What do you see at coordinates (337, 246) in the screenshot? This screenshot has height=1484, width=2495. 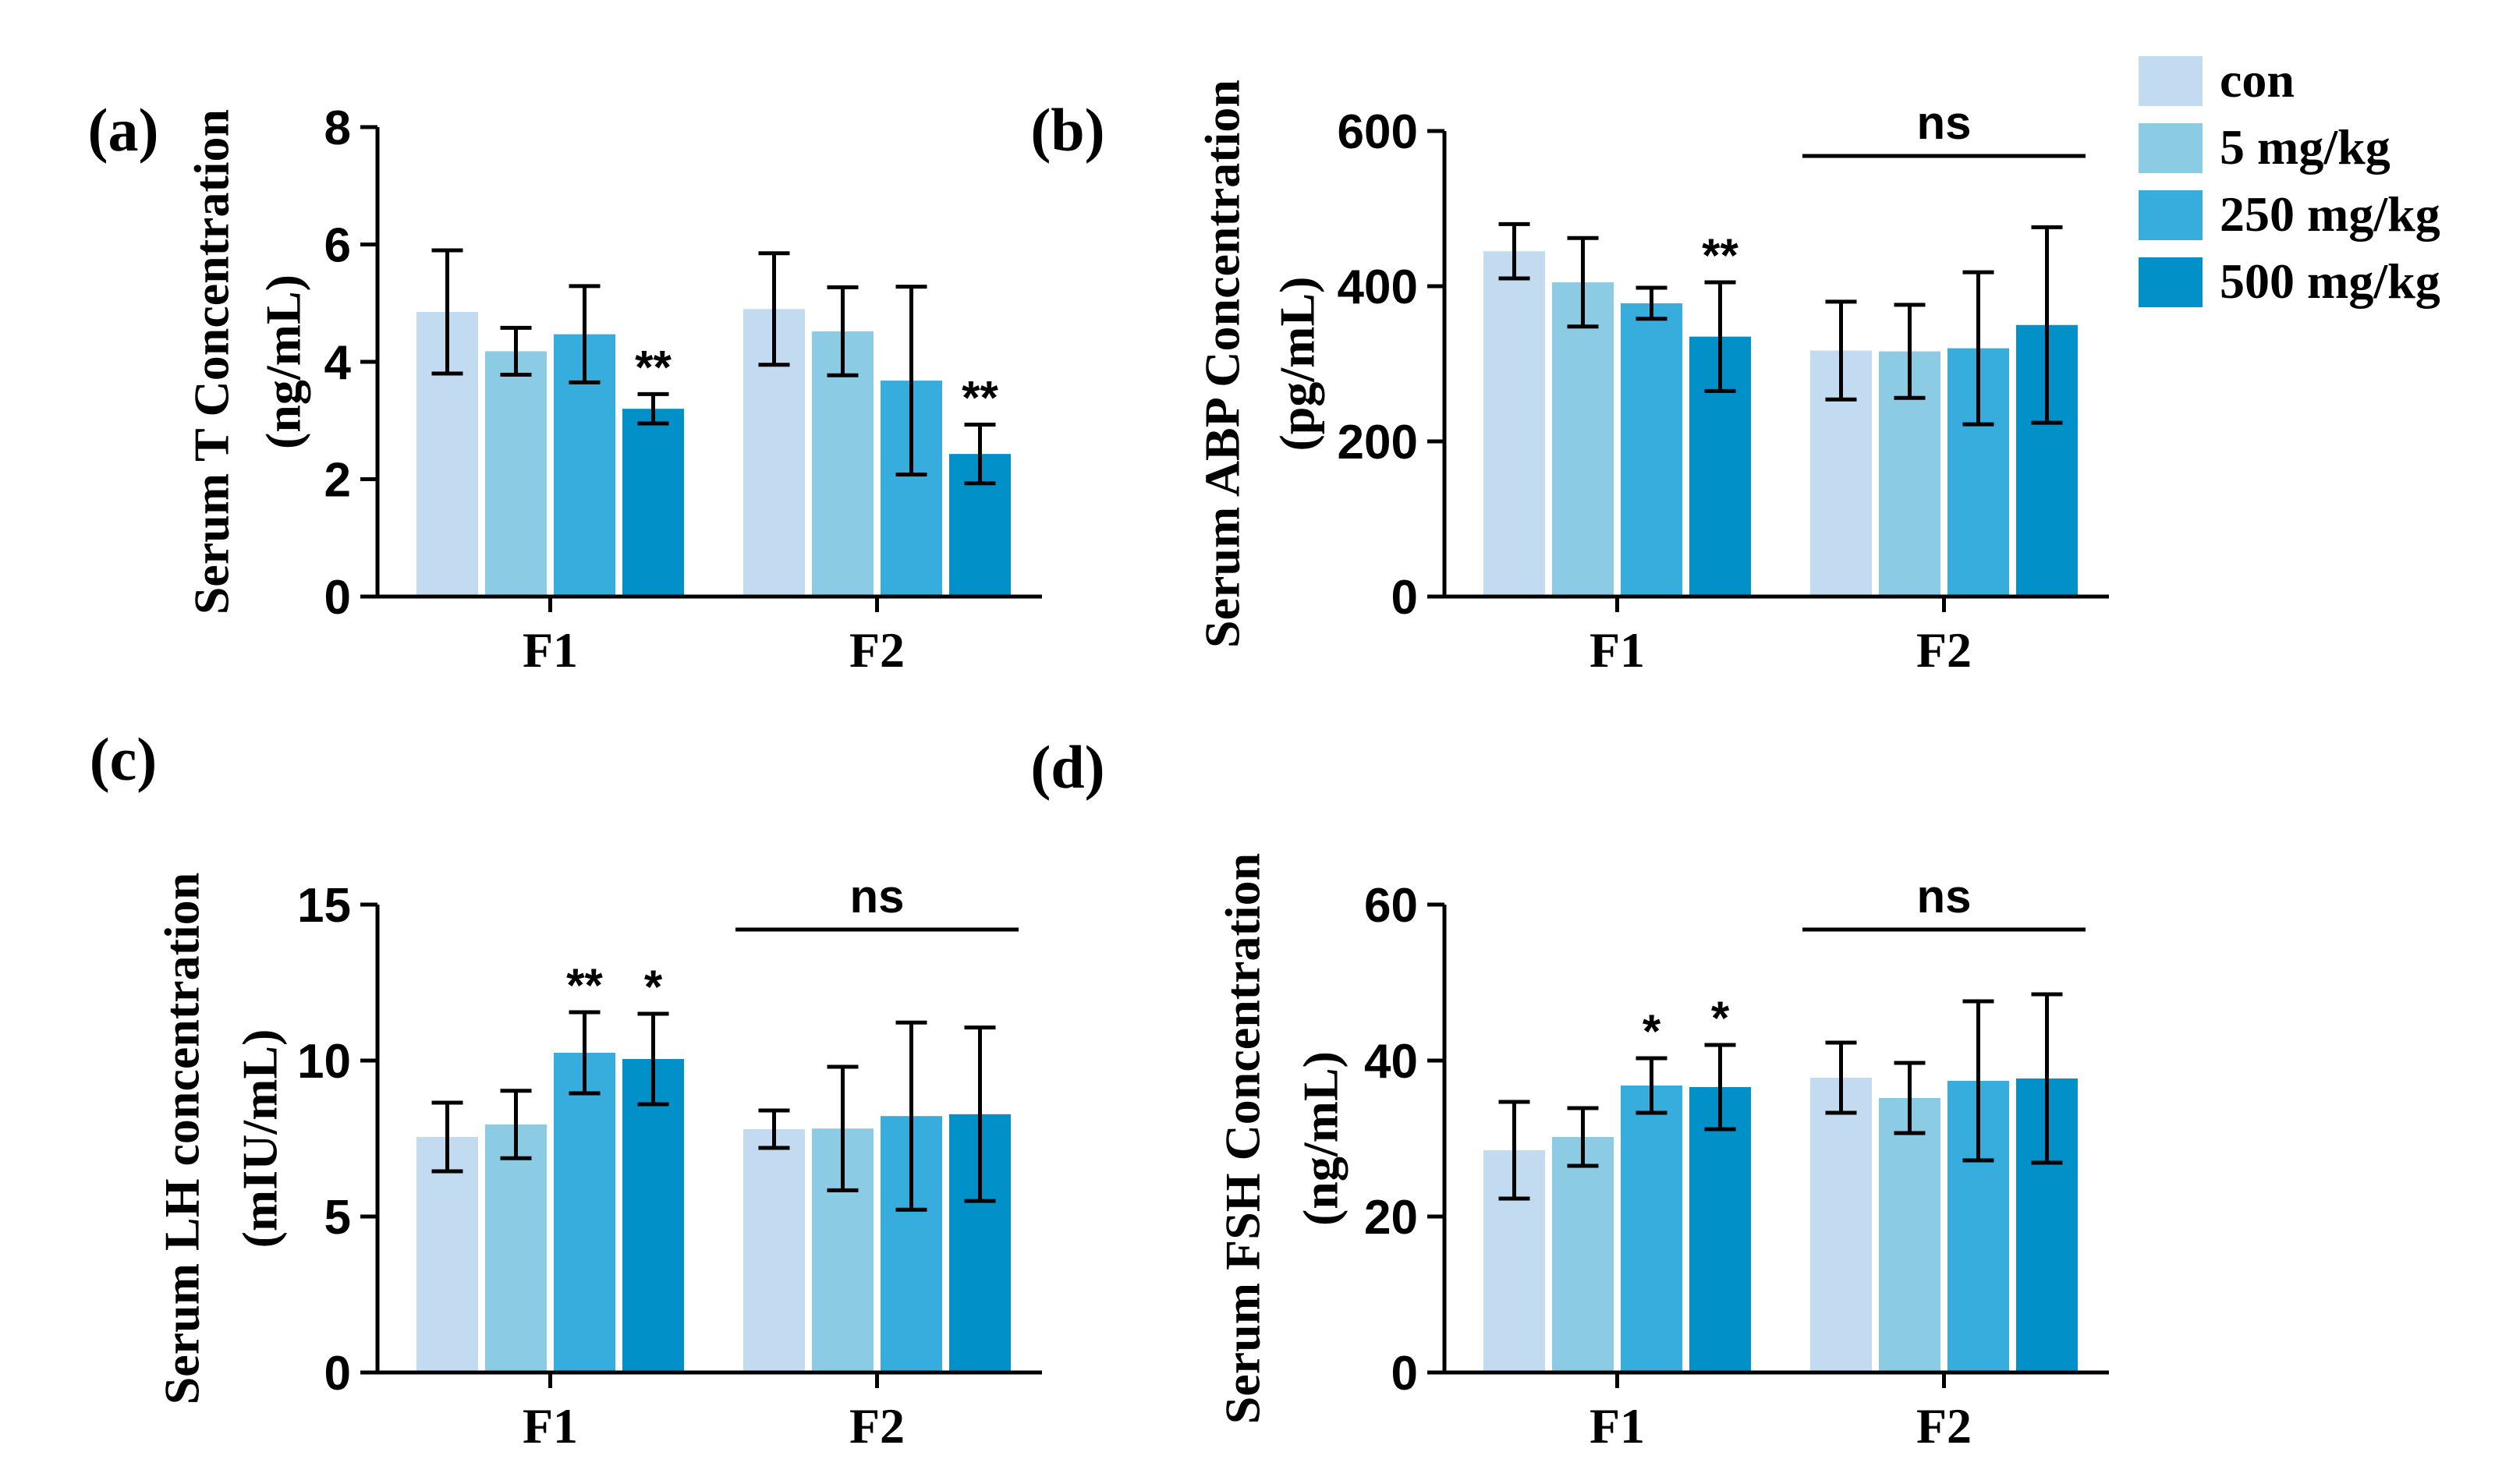 I see `y-tick-label: 6` at bounding box center [337, 246].